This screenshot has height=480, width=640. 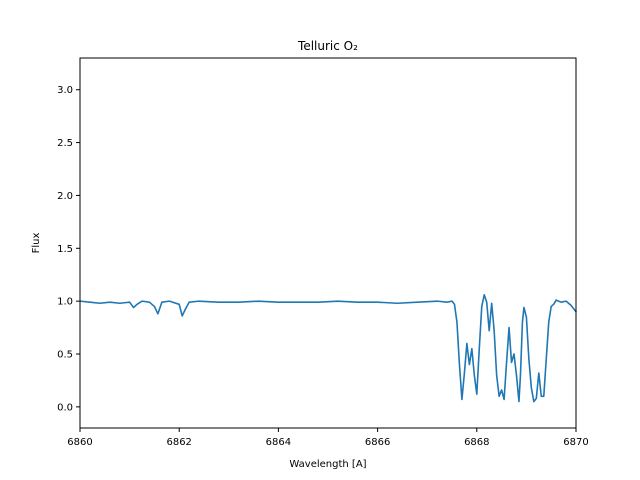 I want to click on chart-title: Telluric O₂, so click(x=327, y=46).